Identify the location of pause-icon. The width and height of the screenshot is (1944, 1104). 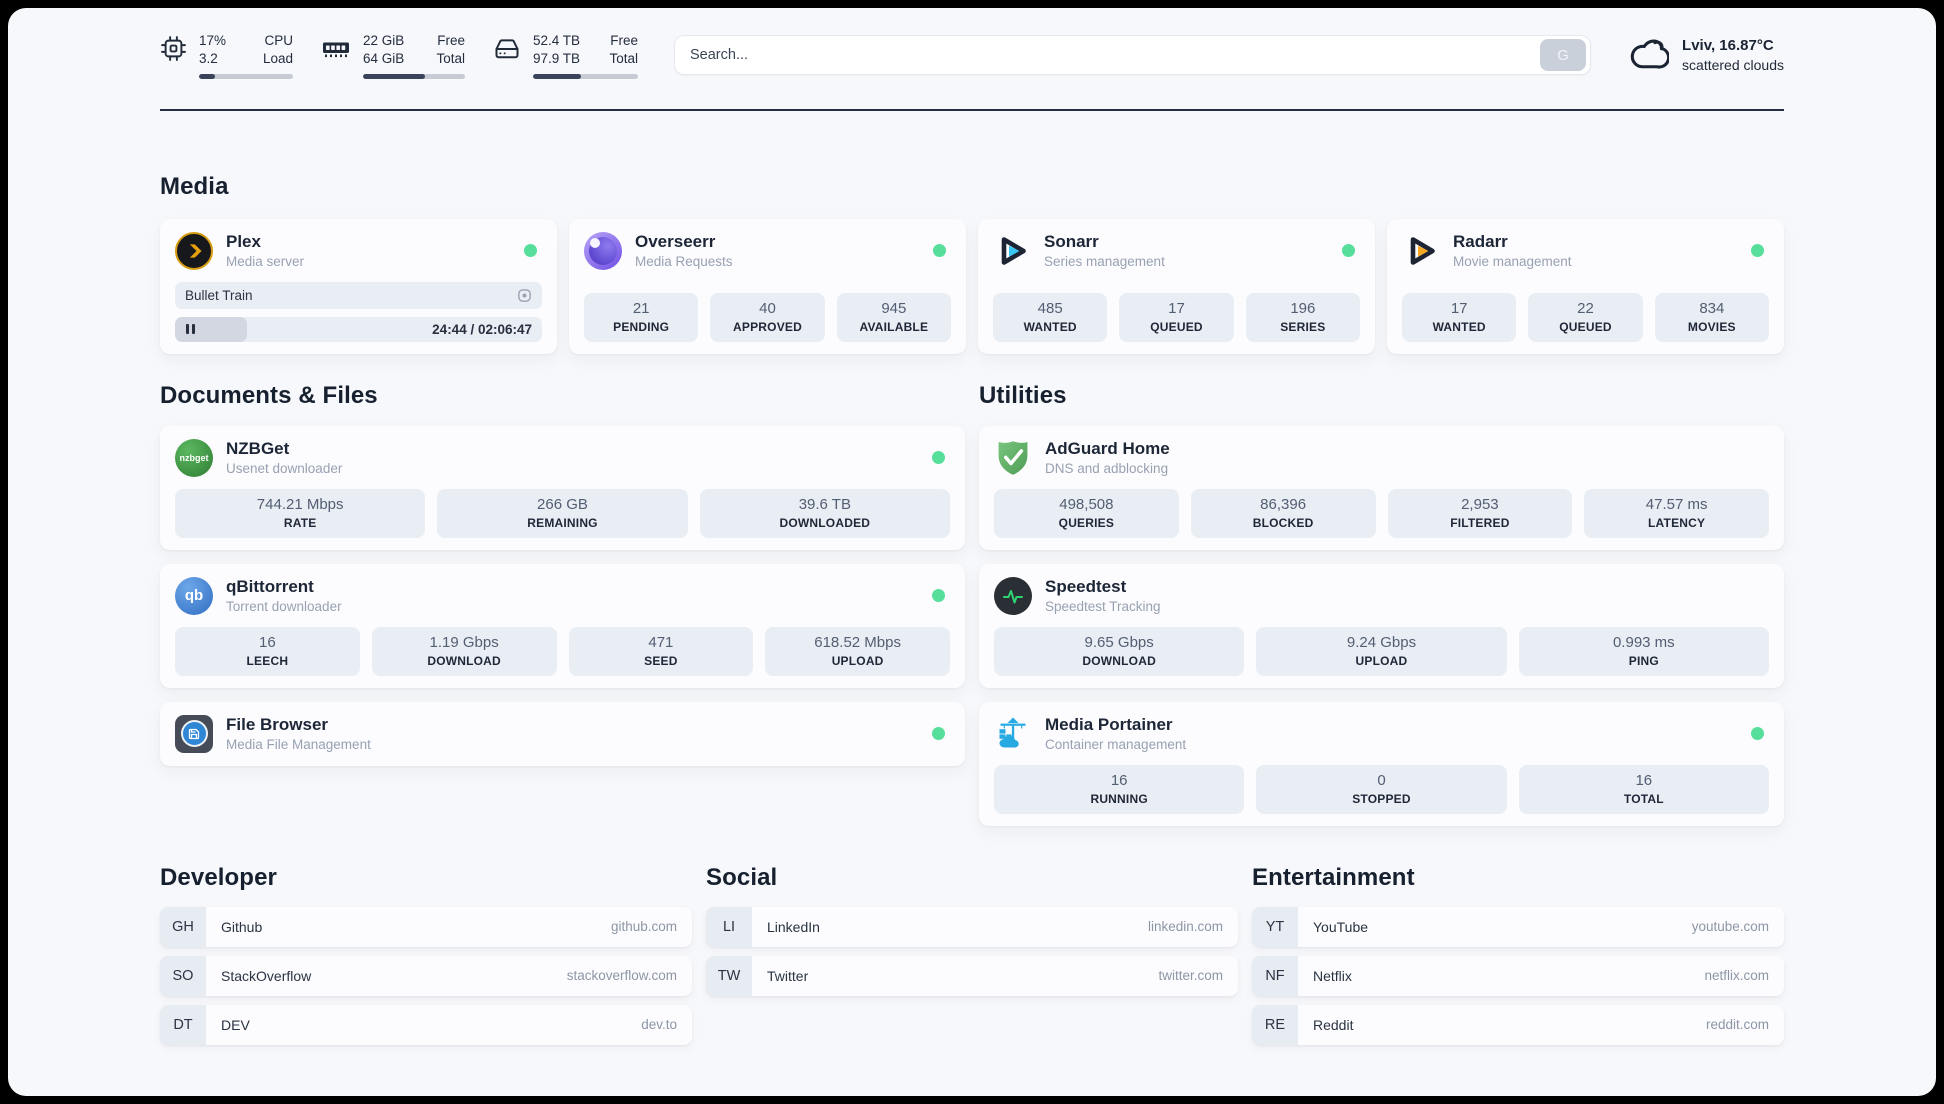
(190, 329).